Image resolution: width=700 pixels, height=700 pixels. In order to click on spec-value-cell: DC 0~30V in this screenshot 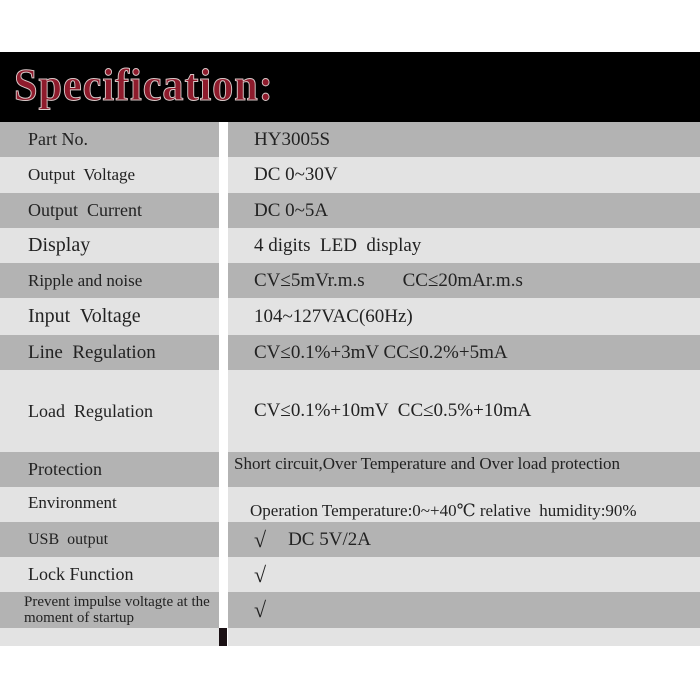, I will do `click(464, 175)`.